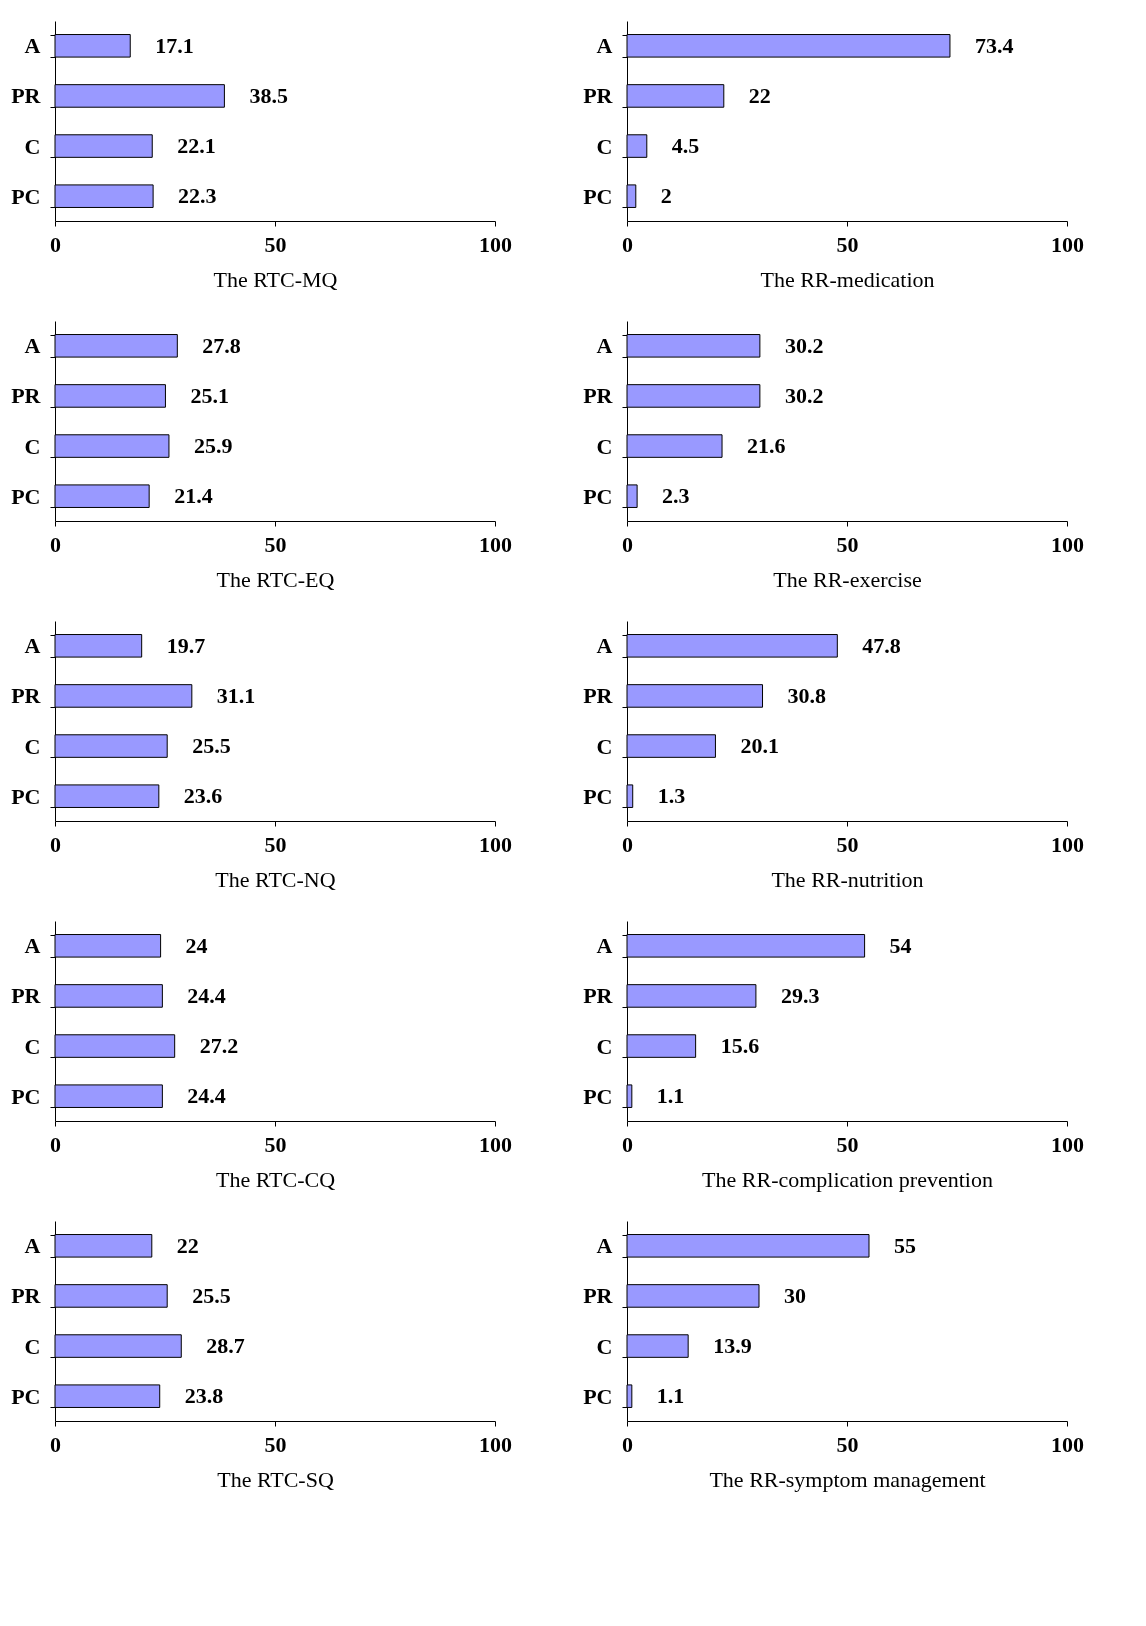 This screenshot has height=1626, width=1146. Describe the element at coordinates (881, 645) in the screenshot. I see `data-label: 47.8` at that location.